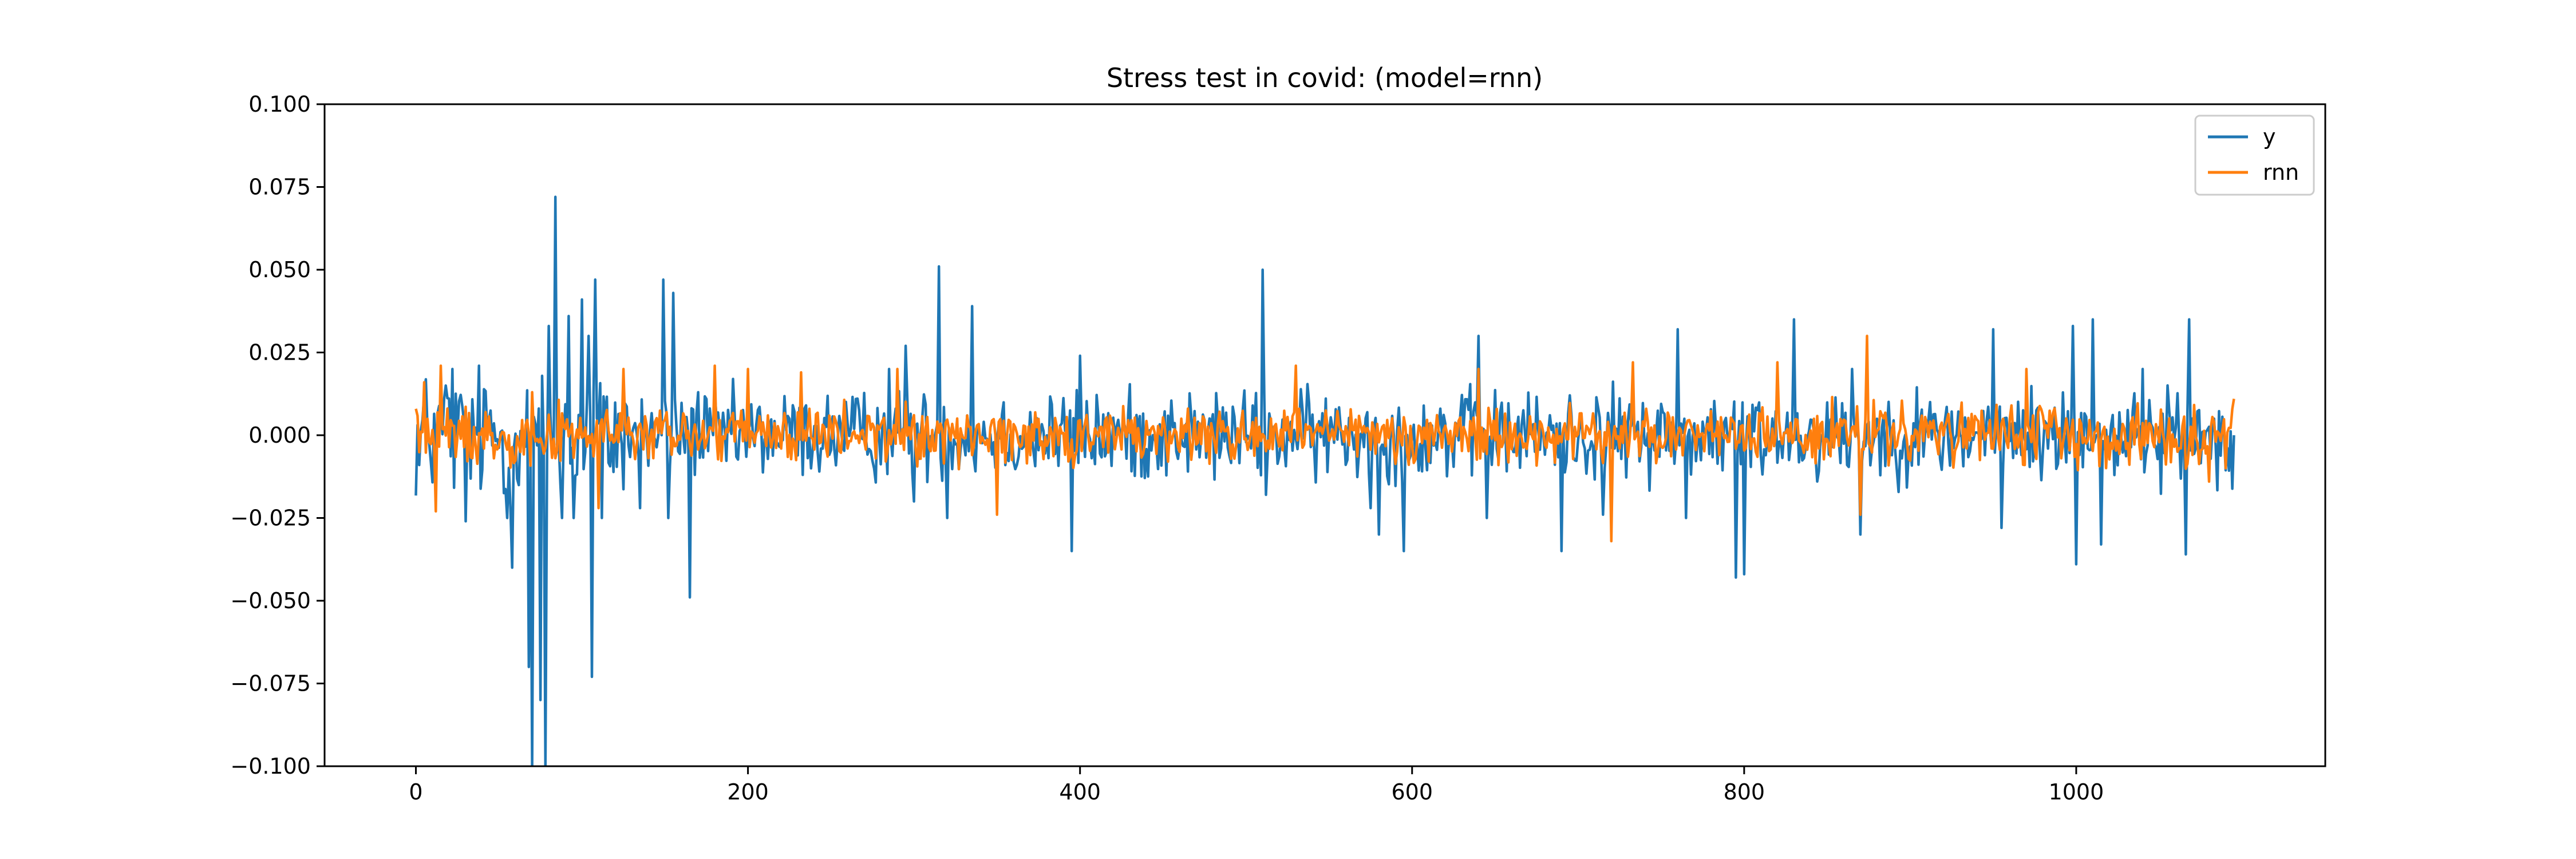 The image size is (2576, 859). I want to click on y-tick-label: −0.100, so click(270, 766).